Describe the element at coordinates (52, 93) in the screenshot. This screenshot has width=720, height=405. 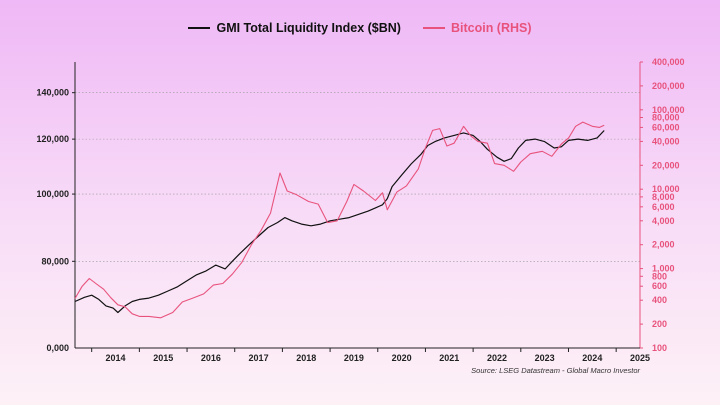
I see `left-tick-label-3: 140,000` at that location.